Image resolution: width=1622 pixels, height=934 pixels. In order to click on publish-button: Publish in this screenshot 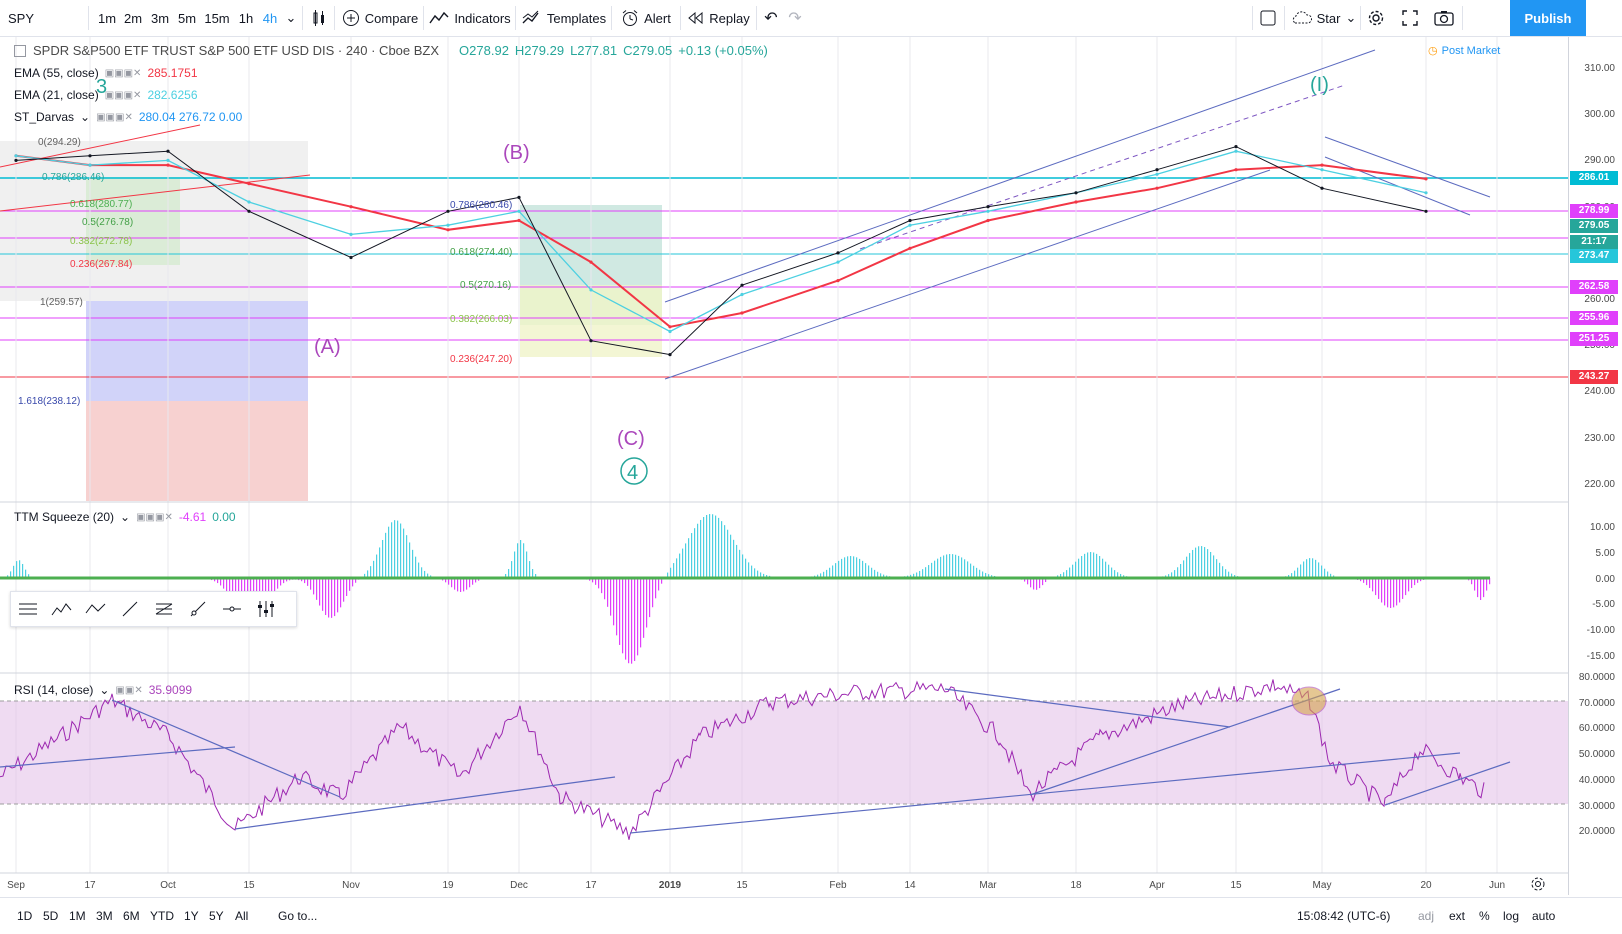, I will do `click(1548, 18)`.